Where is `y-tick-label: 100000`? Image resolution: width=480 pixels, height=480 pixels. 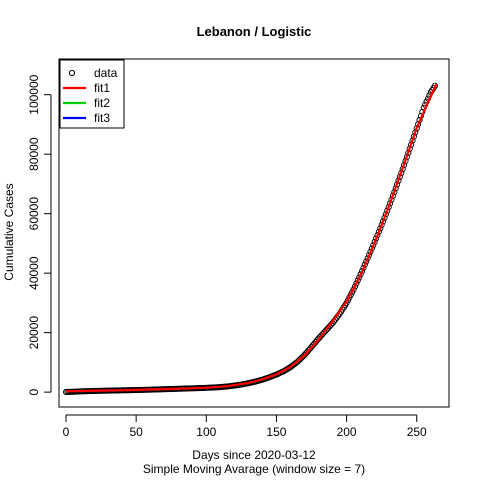
y-tick-label: 100000 is located at coordinates (34, 94).